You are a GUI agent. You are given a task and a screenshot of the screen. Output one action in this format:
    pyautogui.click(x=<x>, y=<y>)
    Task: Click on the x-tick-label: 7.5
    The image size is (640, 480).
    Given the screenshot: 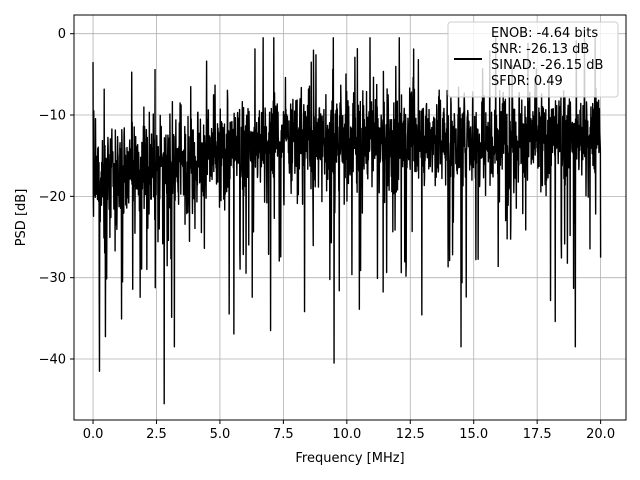 What is the action you would take?
    pyautogui.click(x=283, y=434)
    